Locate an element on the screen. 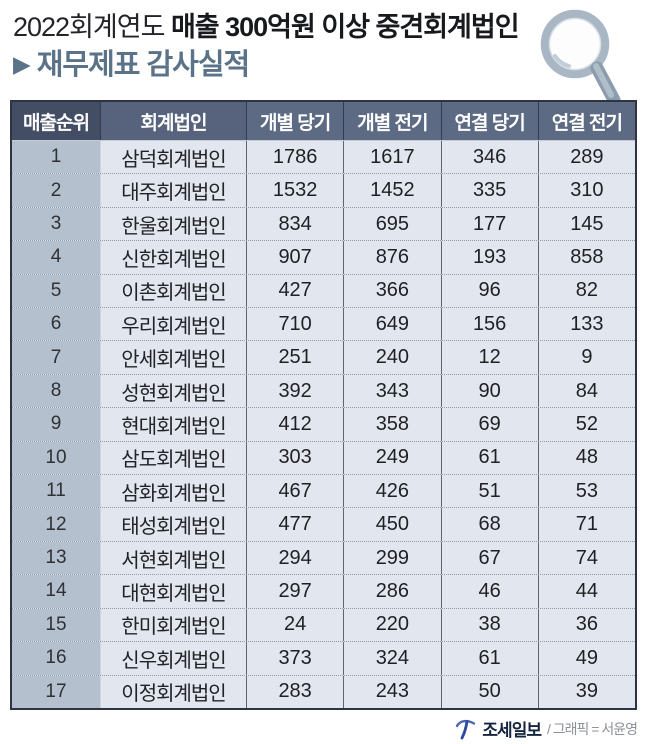 The height and width of the screenshot is (744, 647). col-header-consol-prev: 연결 전기 is located at coordinates (586, 121).